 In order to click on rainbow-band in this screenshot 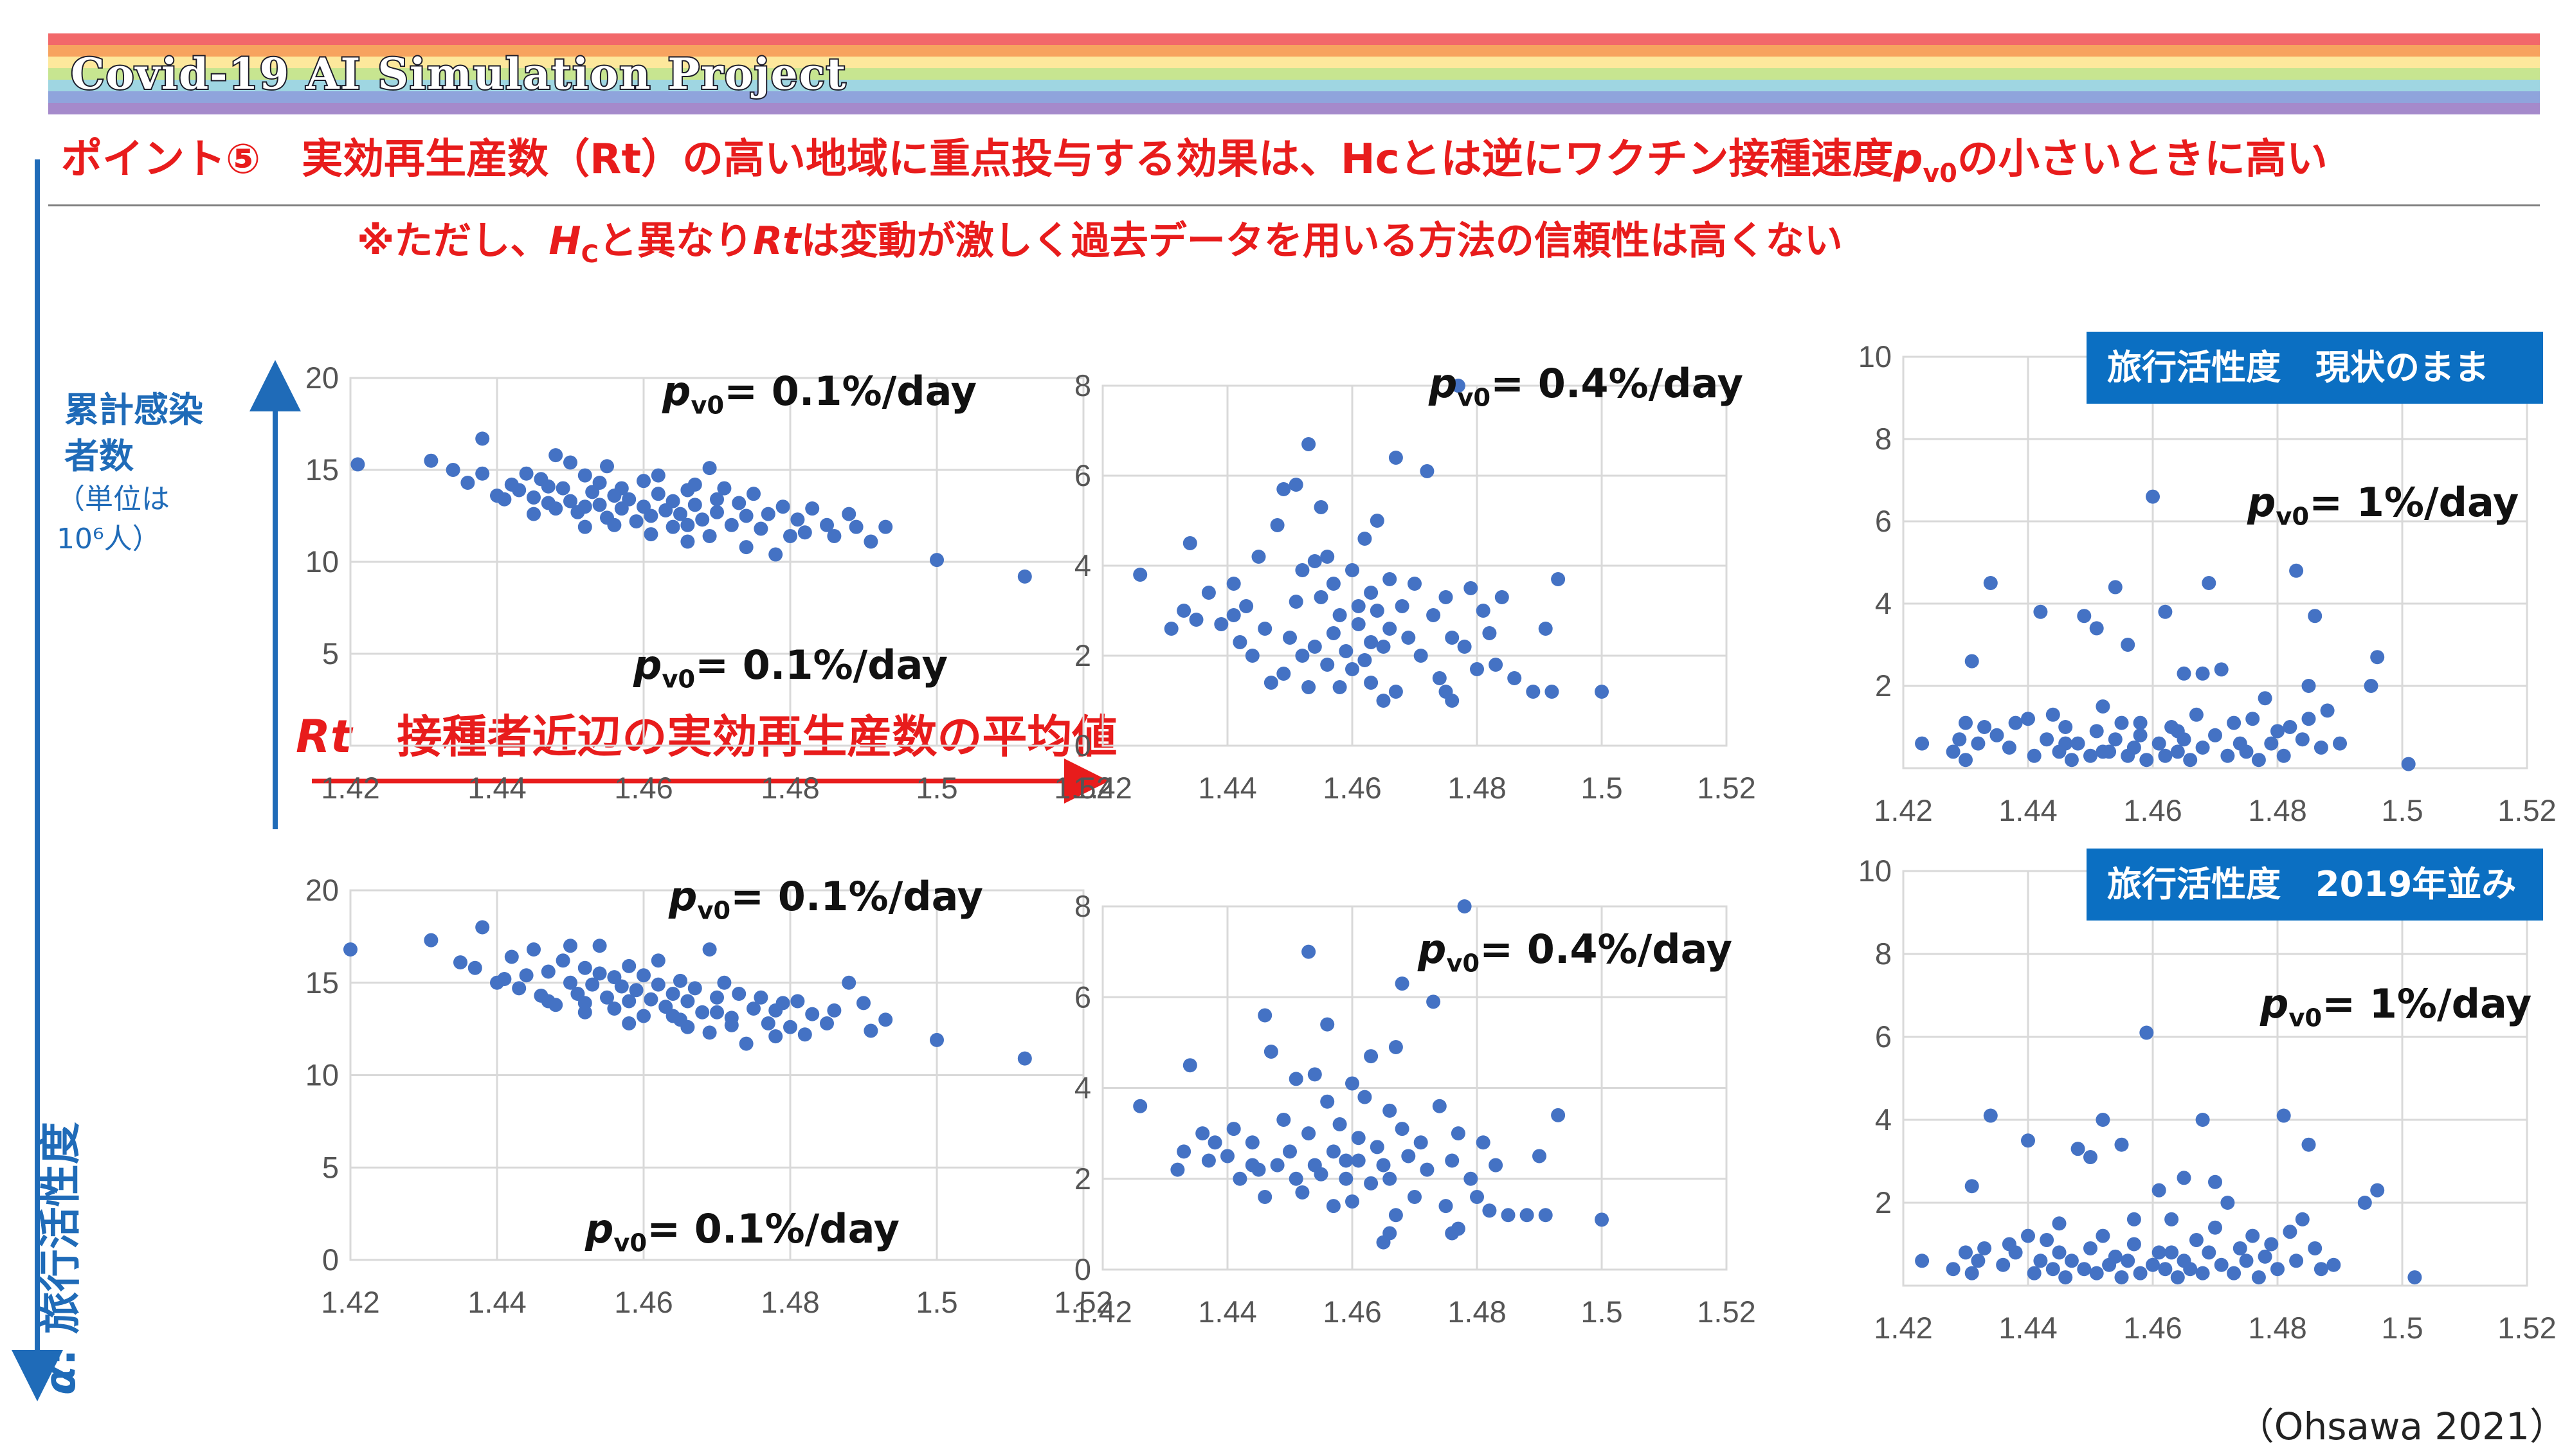, I will do `click(1294, 97)`.